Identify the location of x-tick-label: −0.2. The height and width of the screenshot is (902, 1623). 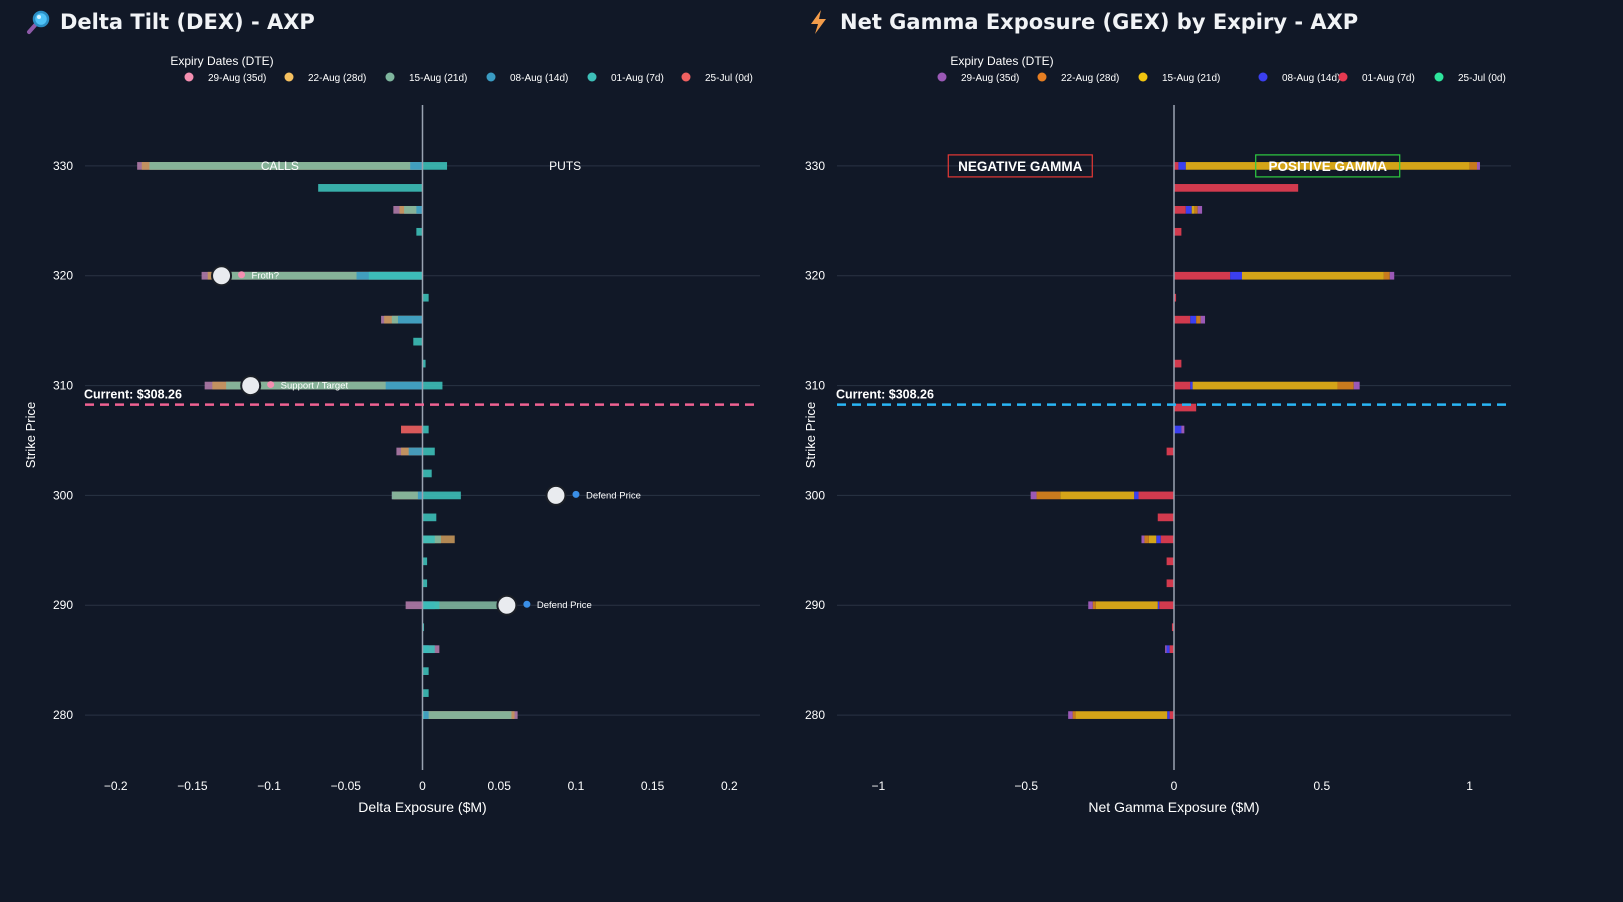
(116, 786).